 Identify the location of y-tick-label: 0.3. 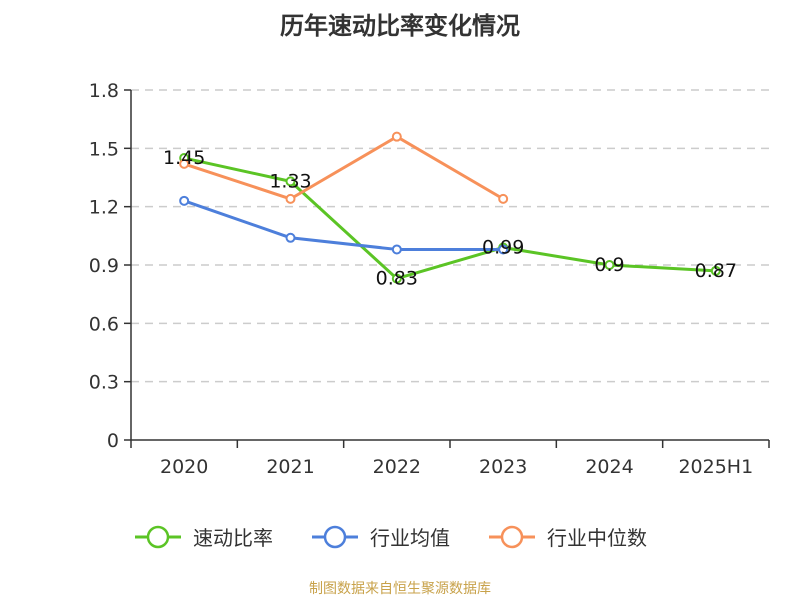
(104, 383).